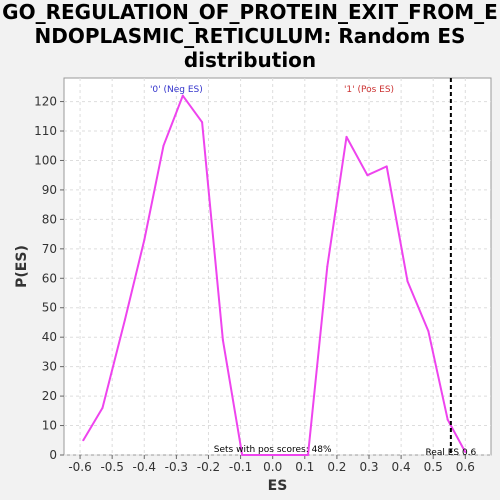 This screenshot has width=500, height=500. Describe the element at coordinates (250, 60) in the screenshot. I see `chart-title-line-3: distribution` at that location.